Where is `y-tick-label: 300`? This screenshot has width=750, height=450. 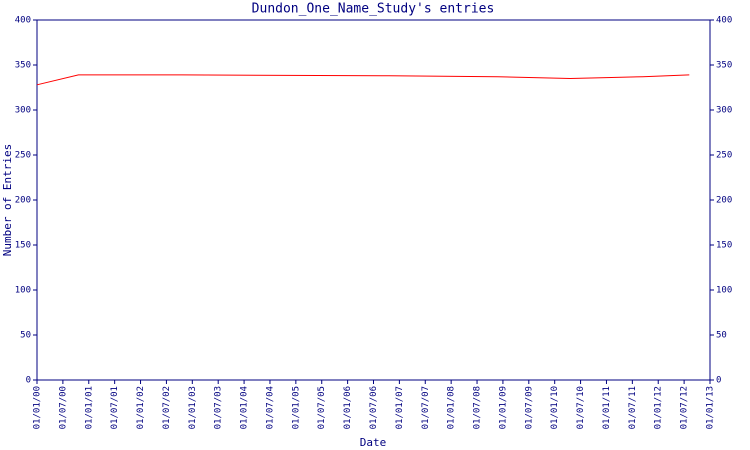
y-tick-label: 300 is located at coordinates (23, 111).